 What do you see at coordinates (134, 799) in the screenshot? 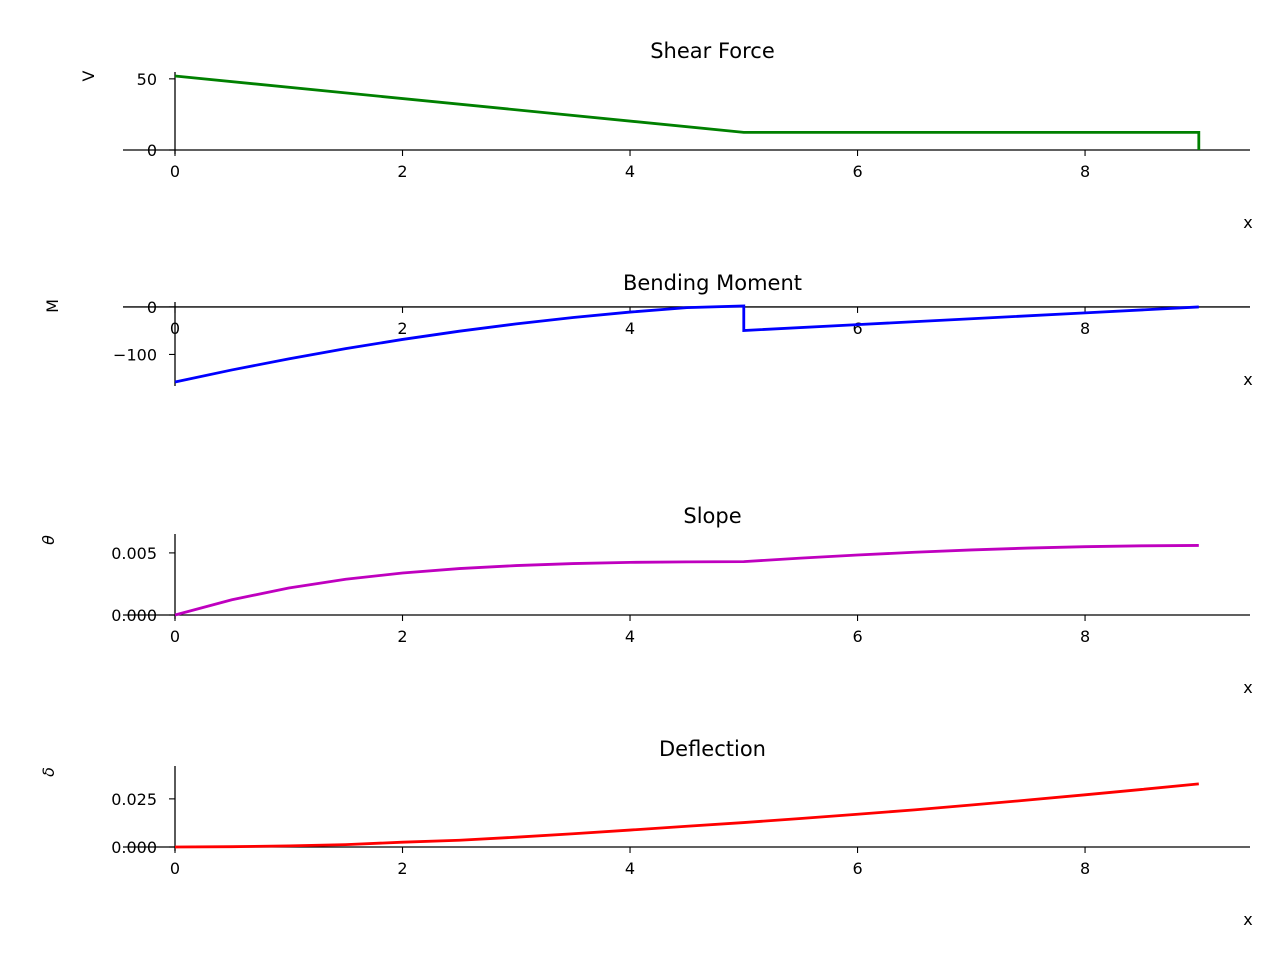
I see `y-tick-label: 0.025` at bounding box center [134, 799].